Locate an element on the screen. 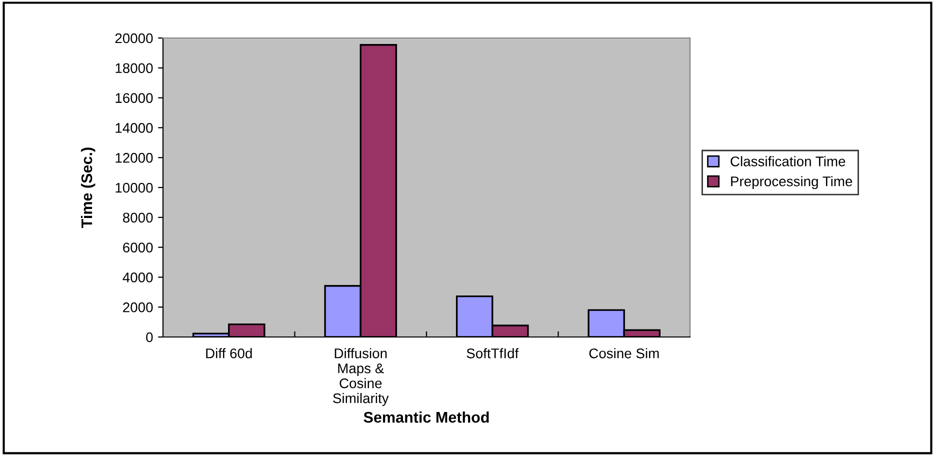 This screenshot has height=455, width=935. y-tick-label: 12000 is located at coordinates (134, 157).